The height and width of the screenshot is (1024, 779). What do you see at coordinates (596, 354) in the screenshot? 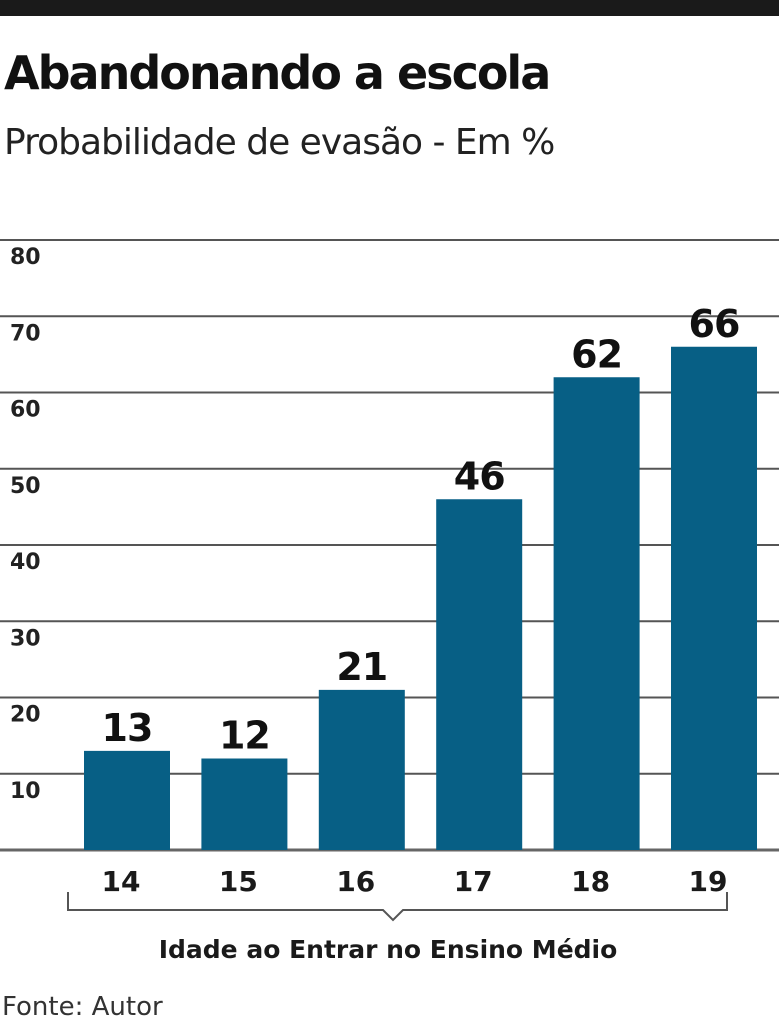
I see `data-label: 62` at bounding box center [596, 354].